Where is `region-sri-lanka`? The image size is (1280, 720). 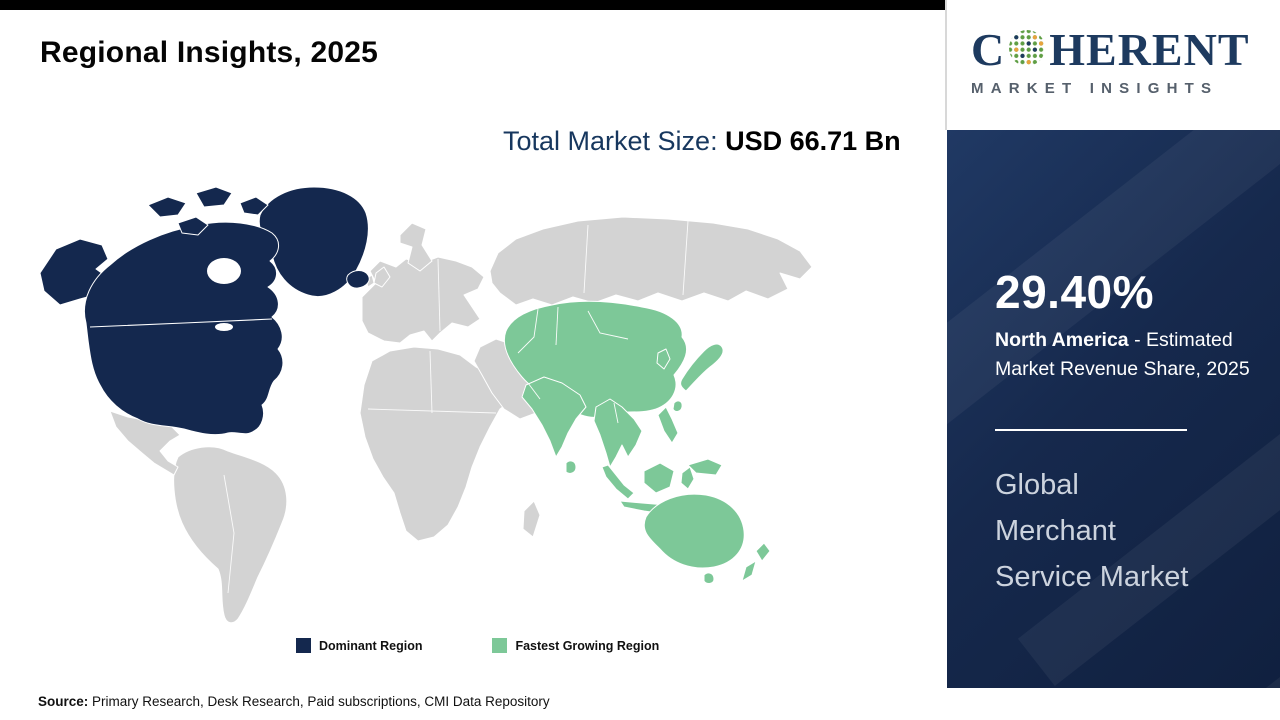
region-sri-lanka is located at coordinates (571, 467).